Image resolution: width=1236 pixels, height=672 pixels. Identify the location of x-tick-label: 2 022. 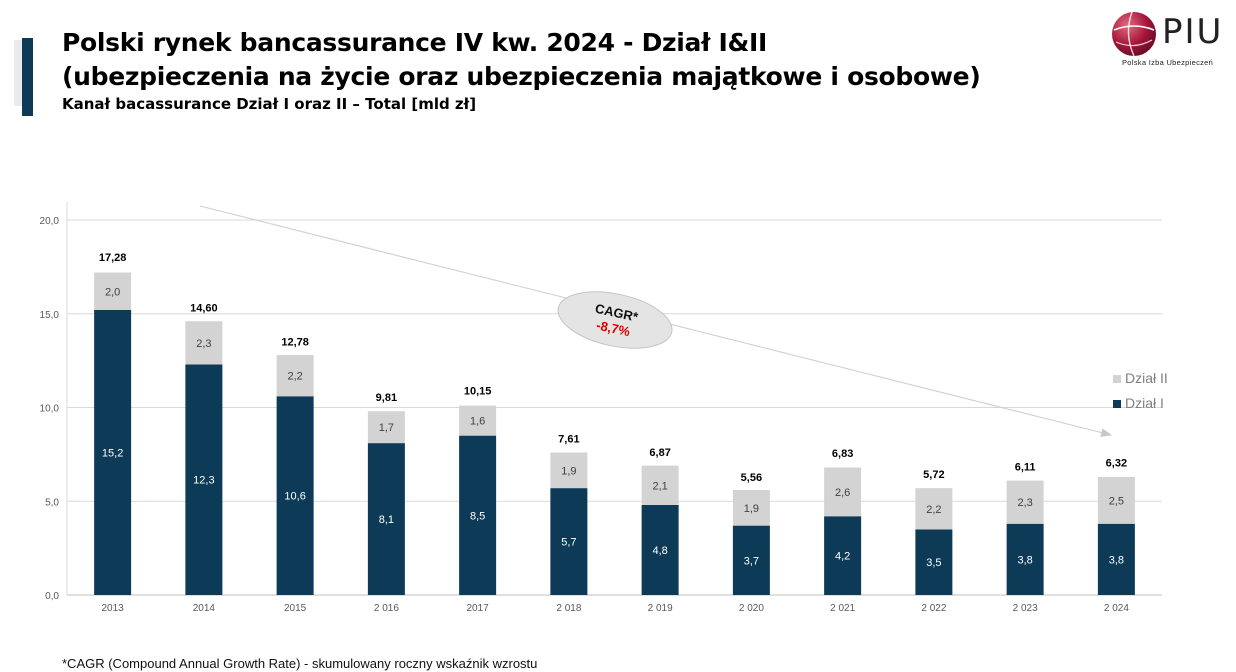
(933, 608).